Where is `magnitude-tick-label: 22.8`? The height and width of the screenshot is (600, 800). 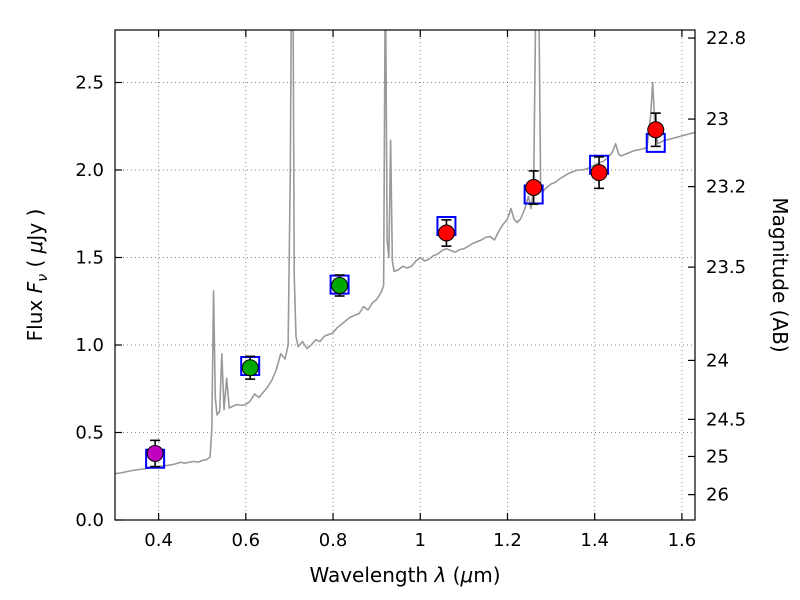
magnitude-tick-label: 22.8 is located at coordinates (726, 38).